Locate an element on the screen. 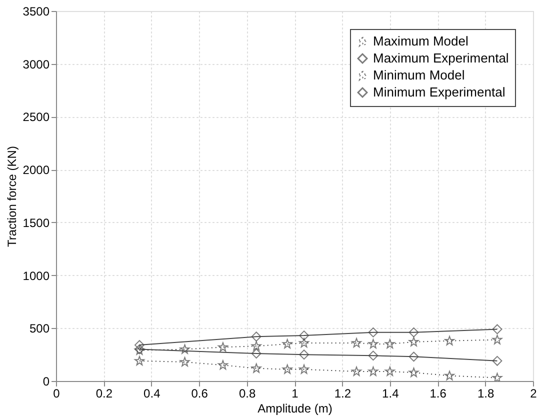 This screenshot has height=419, width=542. x-tick-label: 0 is located at coordinates (56, 393).